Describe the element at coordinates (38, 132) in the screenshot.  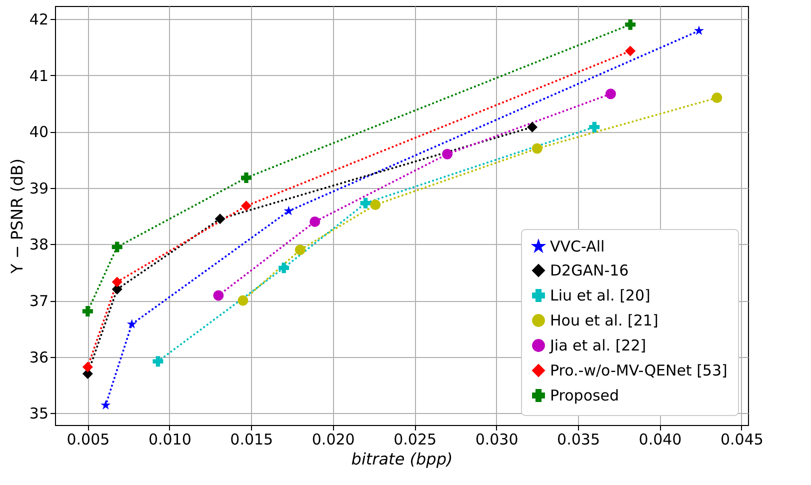
I see `y-tick-label: 40` at that location.